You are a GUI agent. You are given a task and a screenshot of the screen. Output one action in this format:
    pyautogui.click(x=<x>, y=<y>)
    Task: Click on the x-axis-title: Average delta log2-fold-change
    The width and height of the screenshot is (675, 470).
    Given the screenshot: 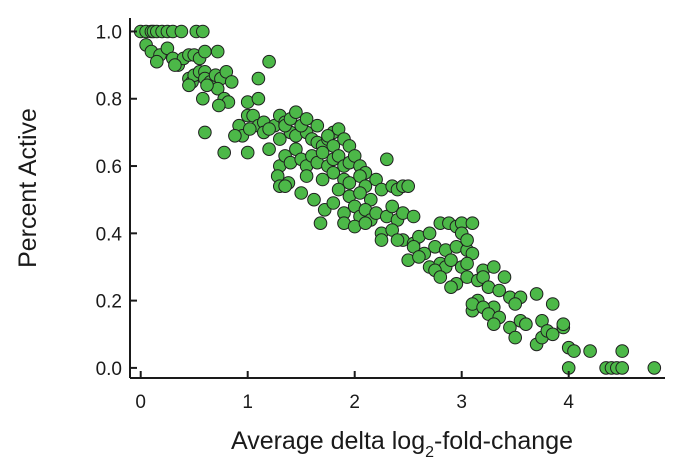 What is the action you would take?
    pyautogui.click(x=402, y=444)
    